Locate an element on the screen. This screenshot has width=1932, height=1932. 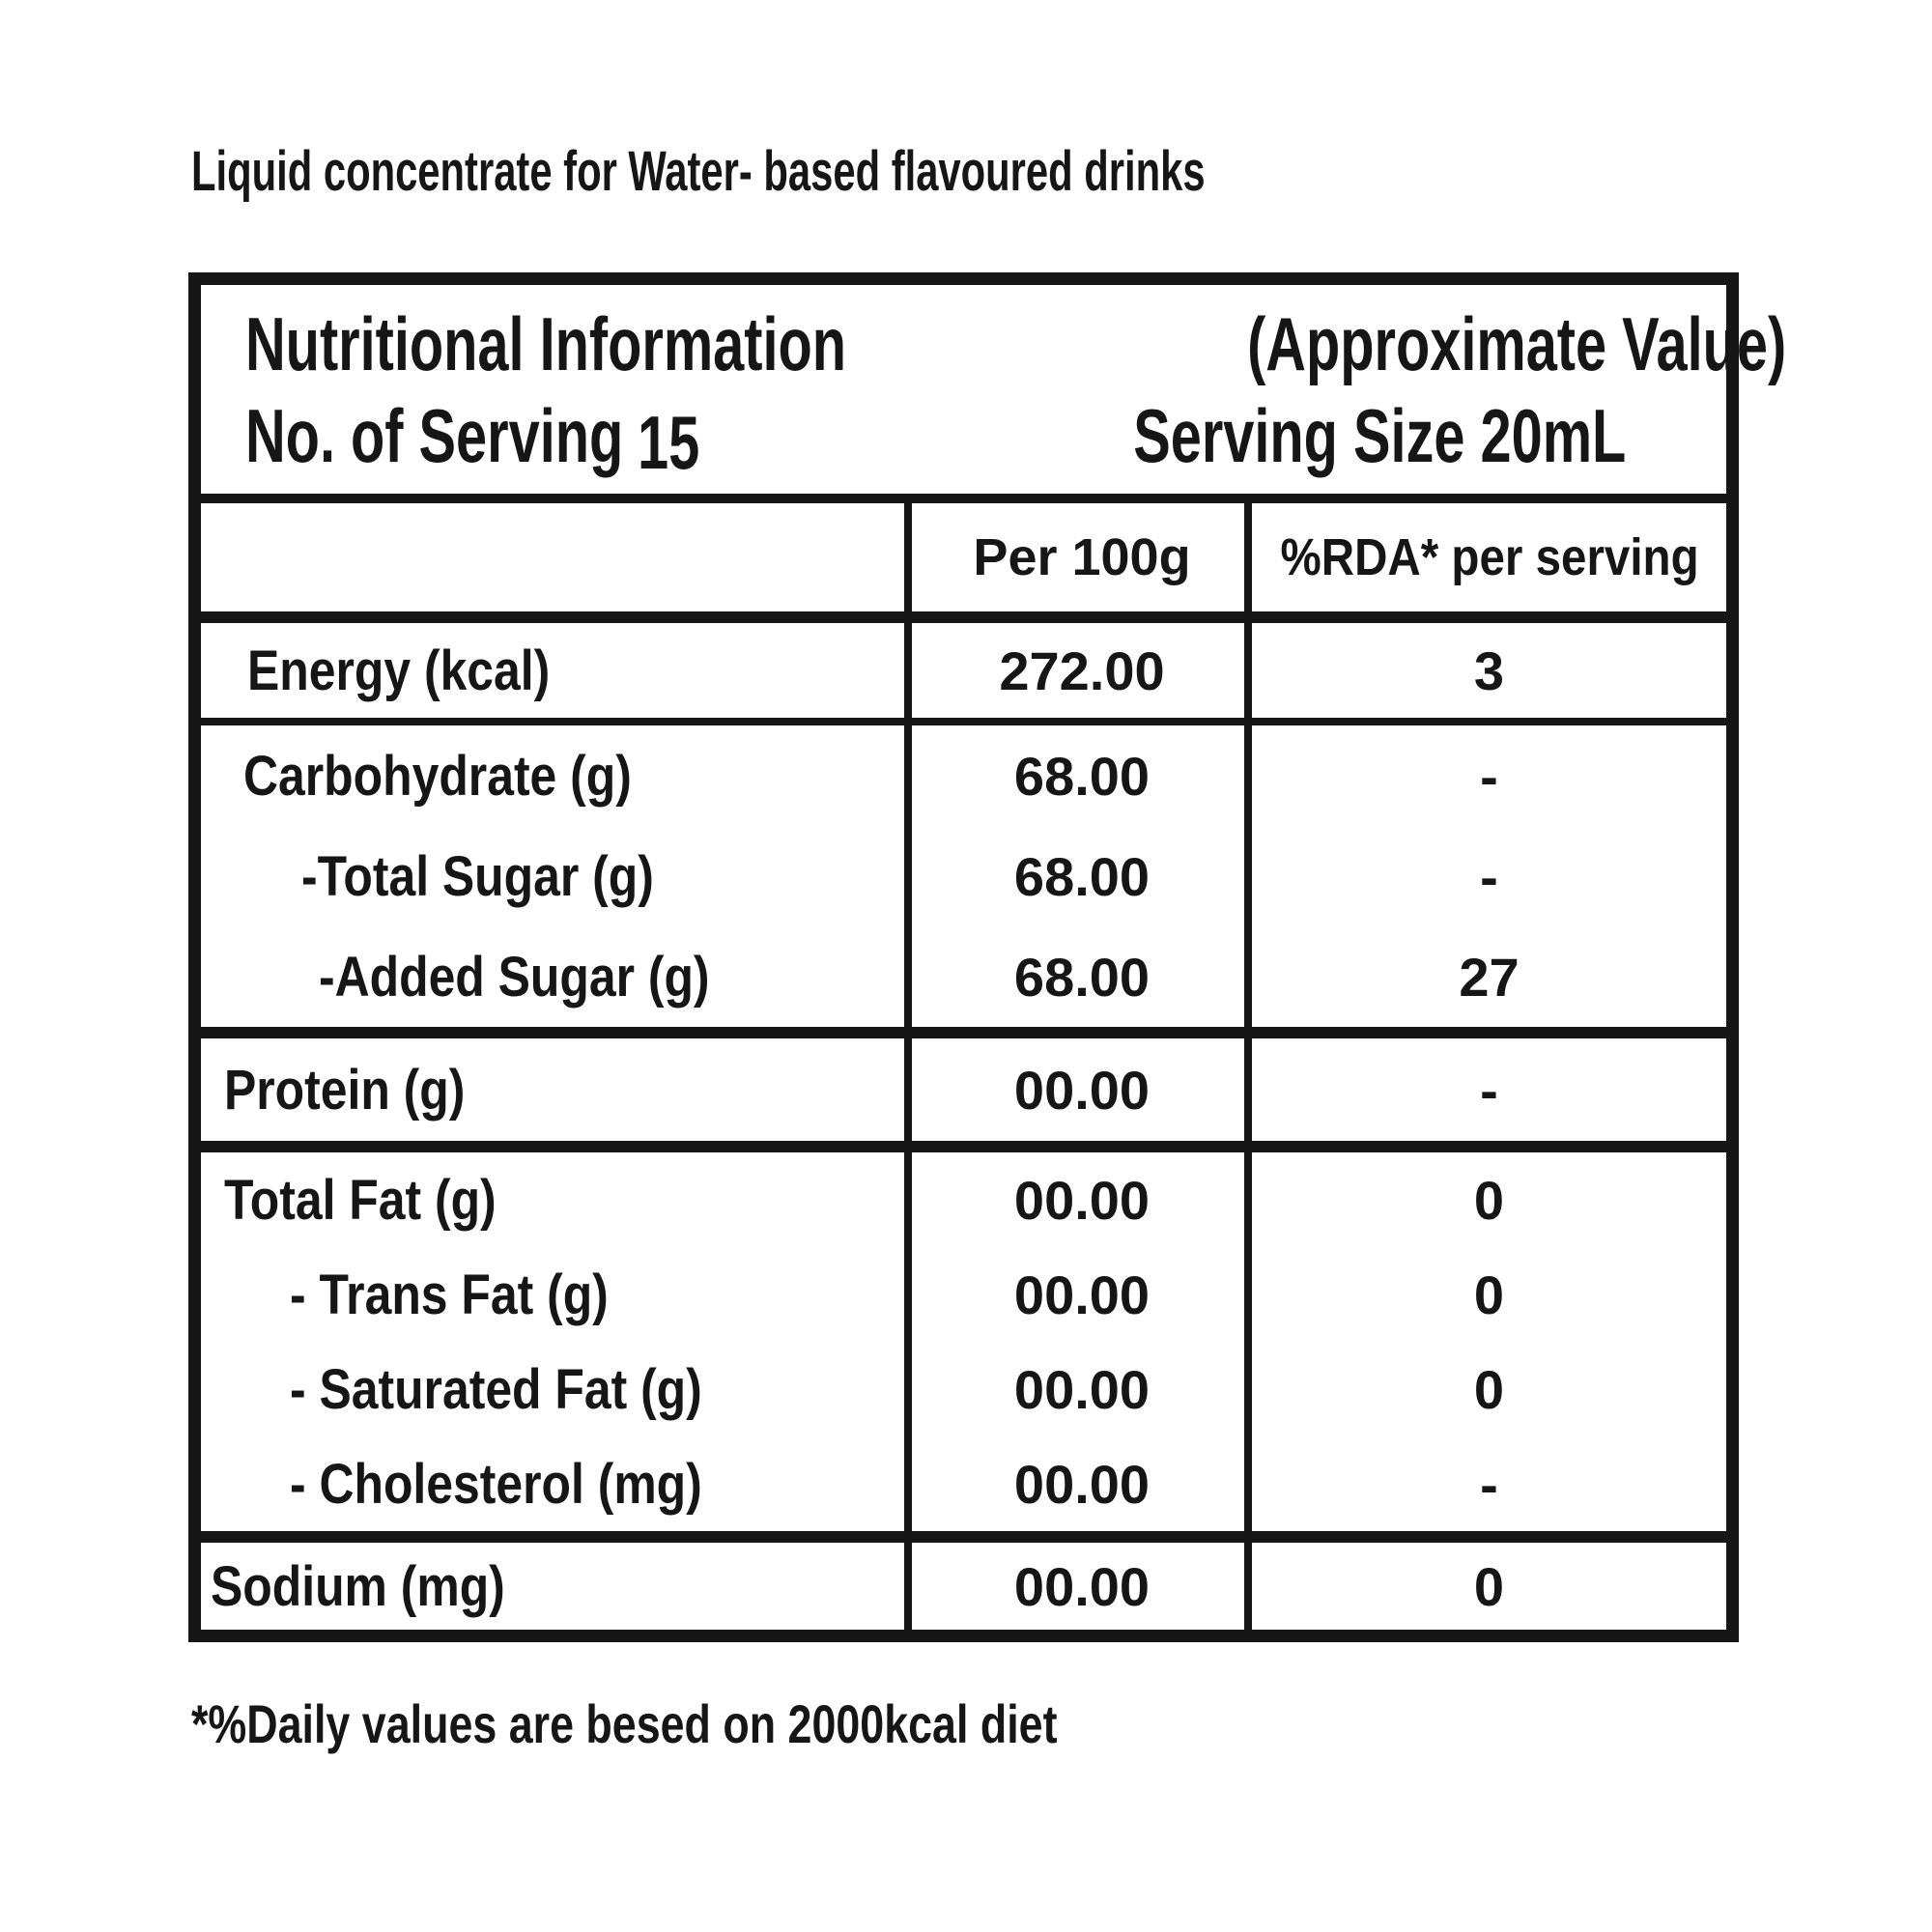
table-row: - Saturated Fat (g) 00.00 0 is located at coordinates (963, 1389).